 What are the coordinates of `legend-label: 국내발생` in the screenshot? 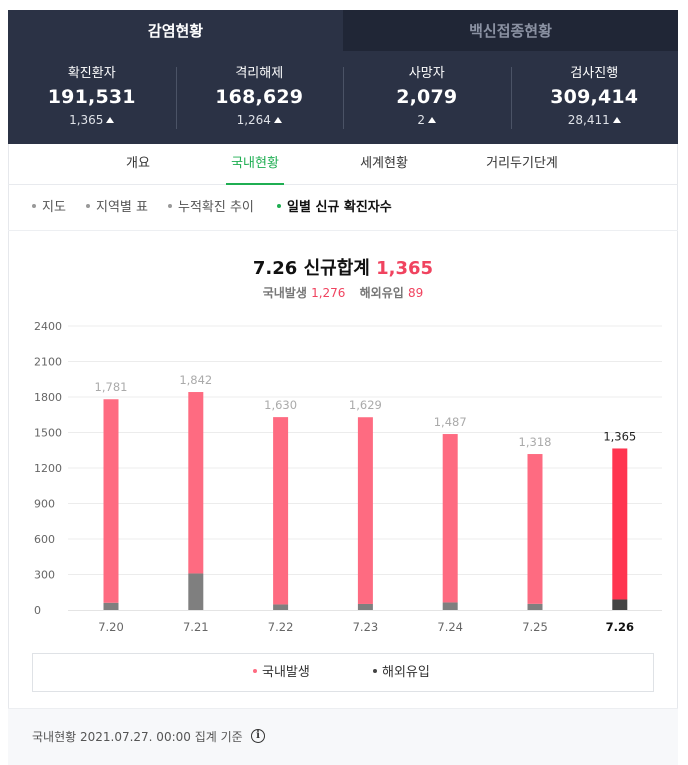 It's located at (286, 672).